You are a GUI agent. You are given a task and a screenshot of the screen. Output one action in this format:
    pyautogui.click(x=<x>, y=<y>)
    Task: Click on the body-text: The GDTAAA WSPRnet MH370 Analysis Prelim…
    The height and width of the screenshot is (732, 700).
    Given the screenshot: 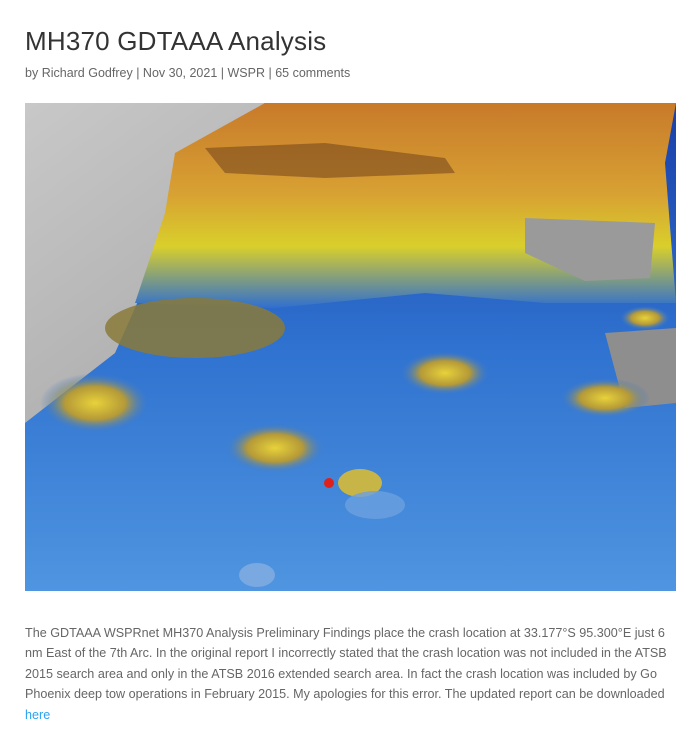 What is the action you would take?
    pyautogui.click(x=346, y=664)
    